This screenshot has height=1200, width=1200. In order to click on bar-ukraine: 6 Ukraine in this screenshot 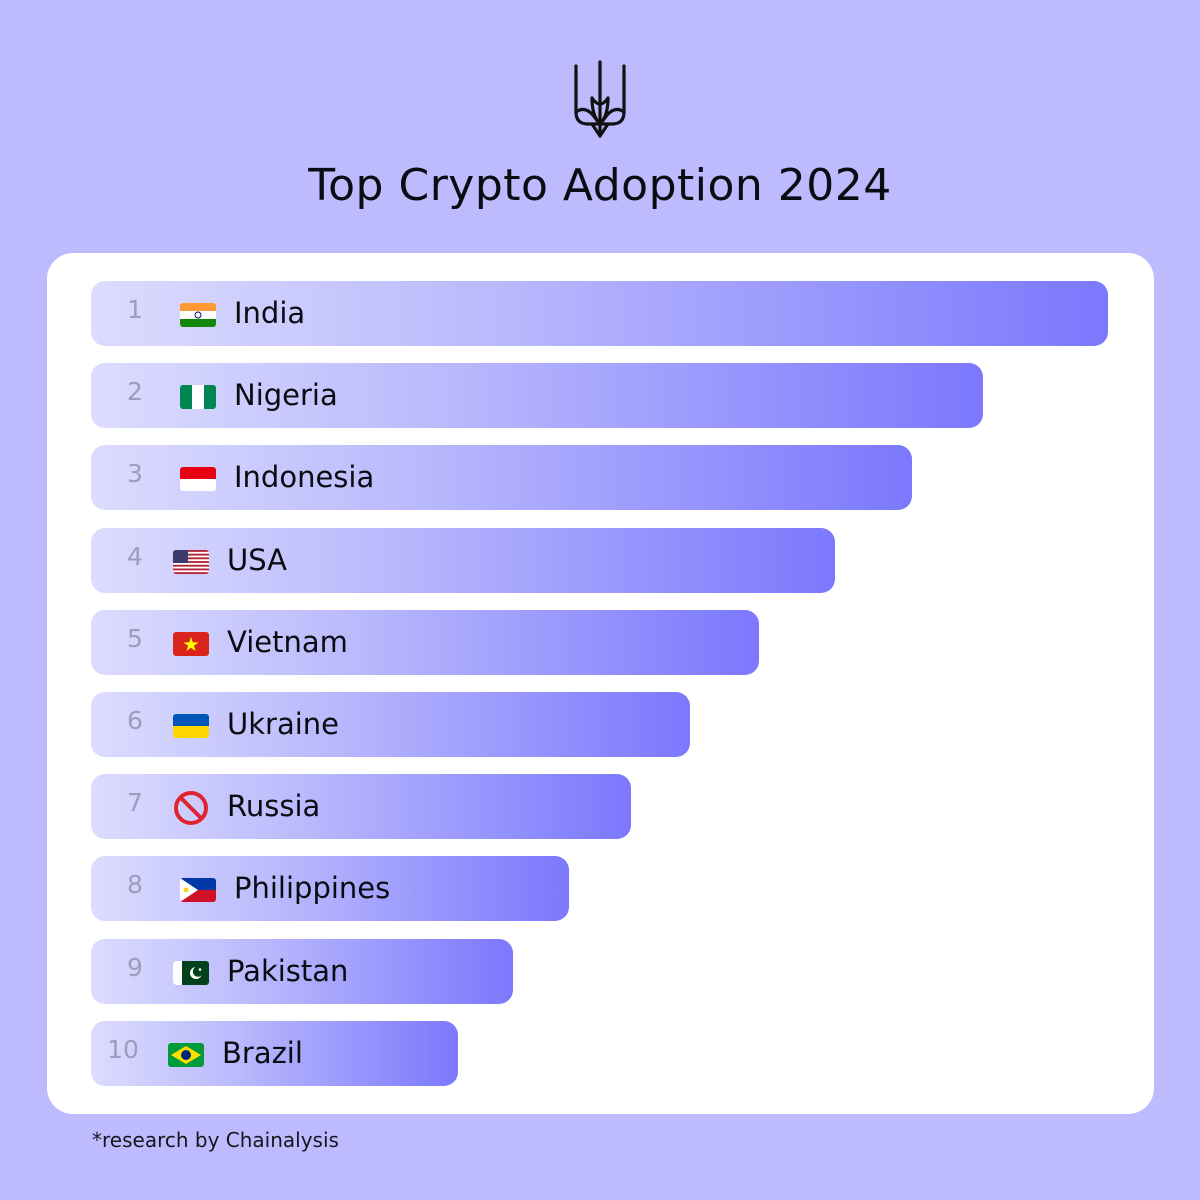, I will do `click(390, 724)`.